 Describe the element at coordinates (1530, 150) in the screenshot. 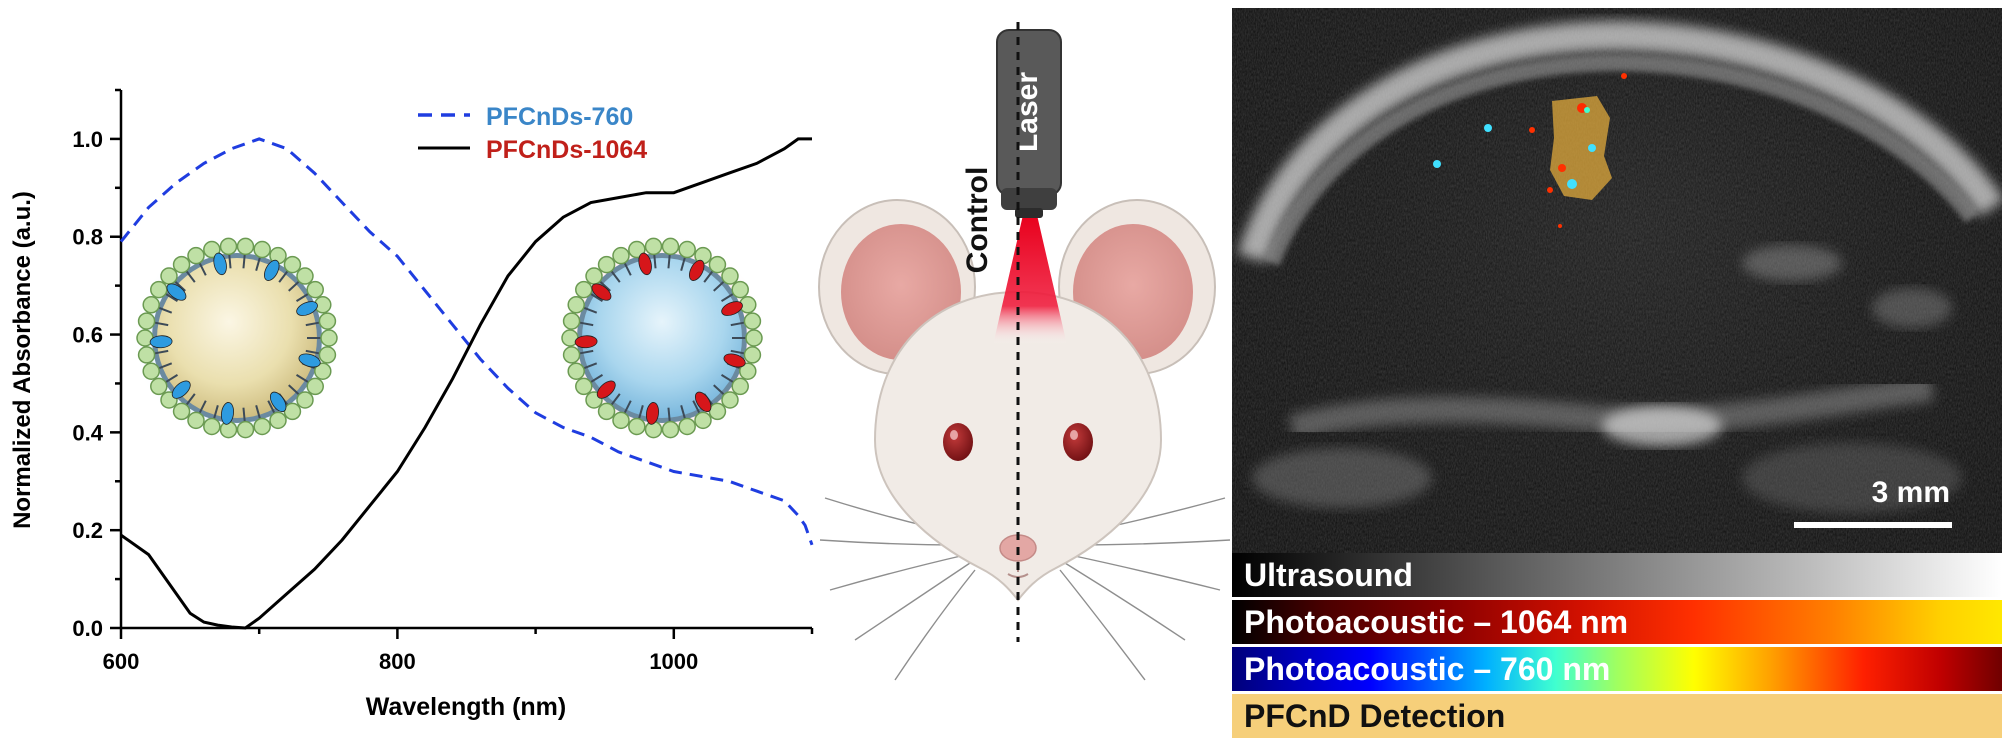

I see `pa-spots` at that location.